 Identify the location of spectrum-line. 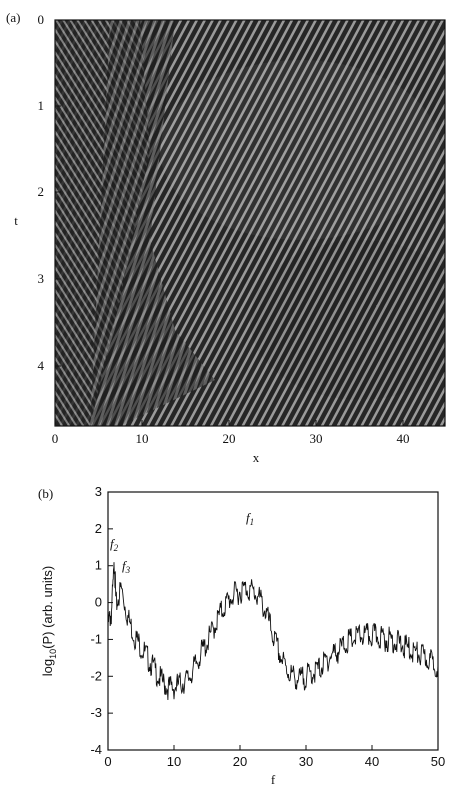
(273, 631).